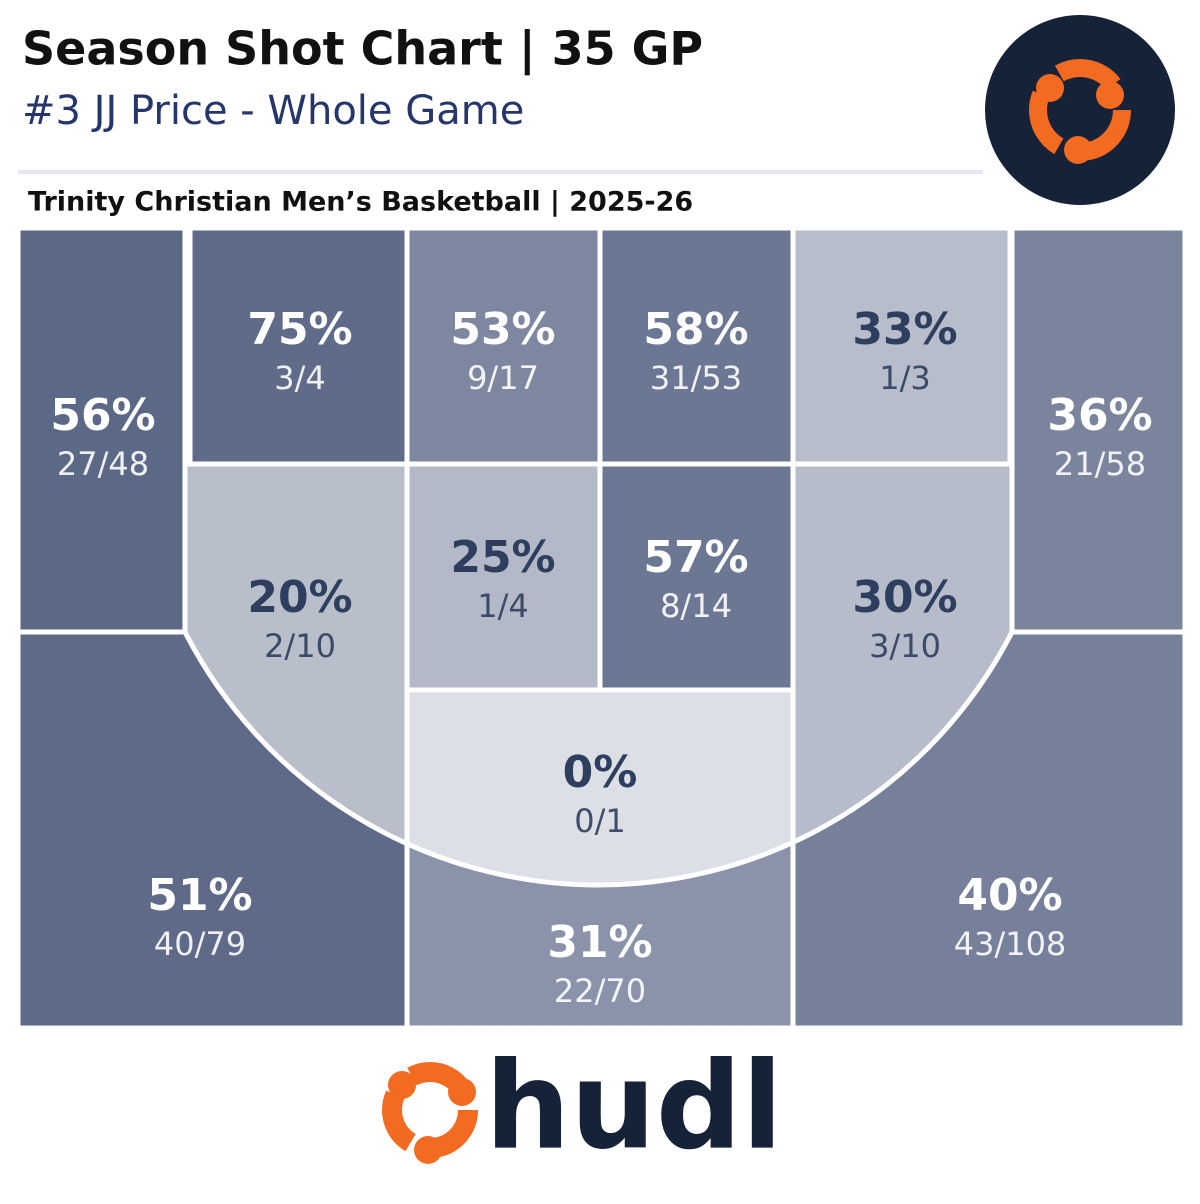 The image size is (1200, 1204). I want to click on hudl-logo: hudl, so click(582, 1107).